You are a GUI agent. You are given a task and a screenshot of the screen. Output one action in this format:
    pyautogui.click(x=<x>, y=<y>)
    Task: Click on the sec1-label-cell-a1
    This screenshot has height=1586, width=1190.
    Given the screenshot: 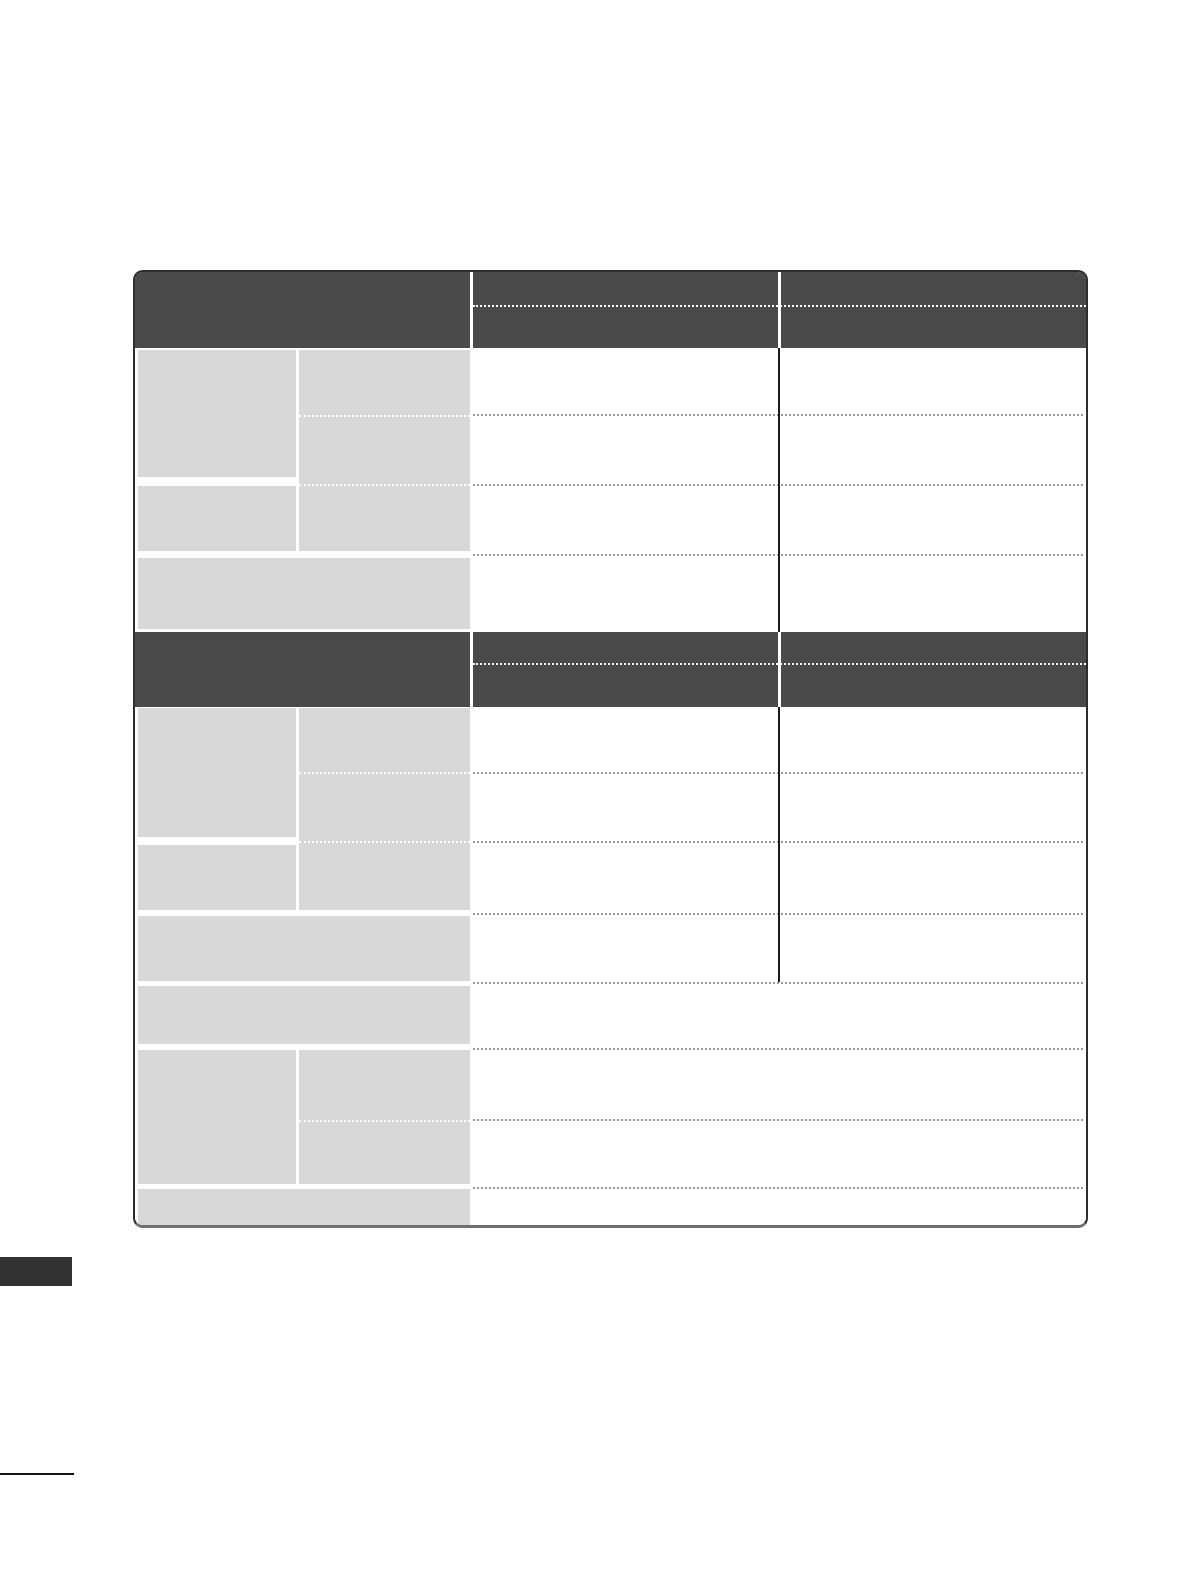 What is the action you would take?
    pyautogui.click(x=217, y=413)
    